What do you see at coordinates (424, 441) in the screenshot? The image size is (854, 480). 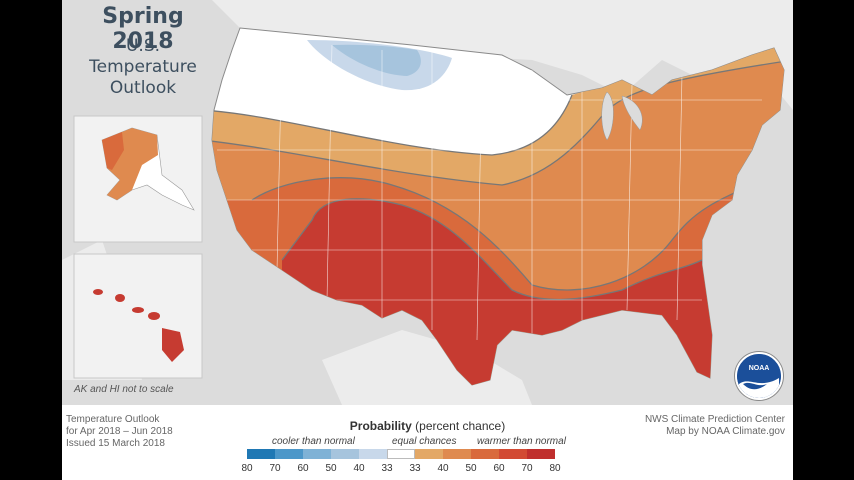 I see `equal-label: equal chances` at bounding box center [424, 441].